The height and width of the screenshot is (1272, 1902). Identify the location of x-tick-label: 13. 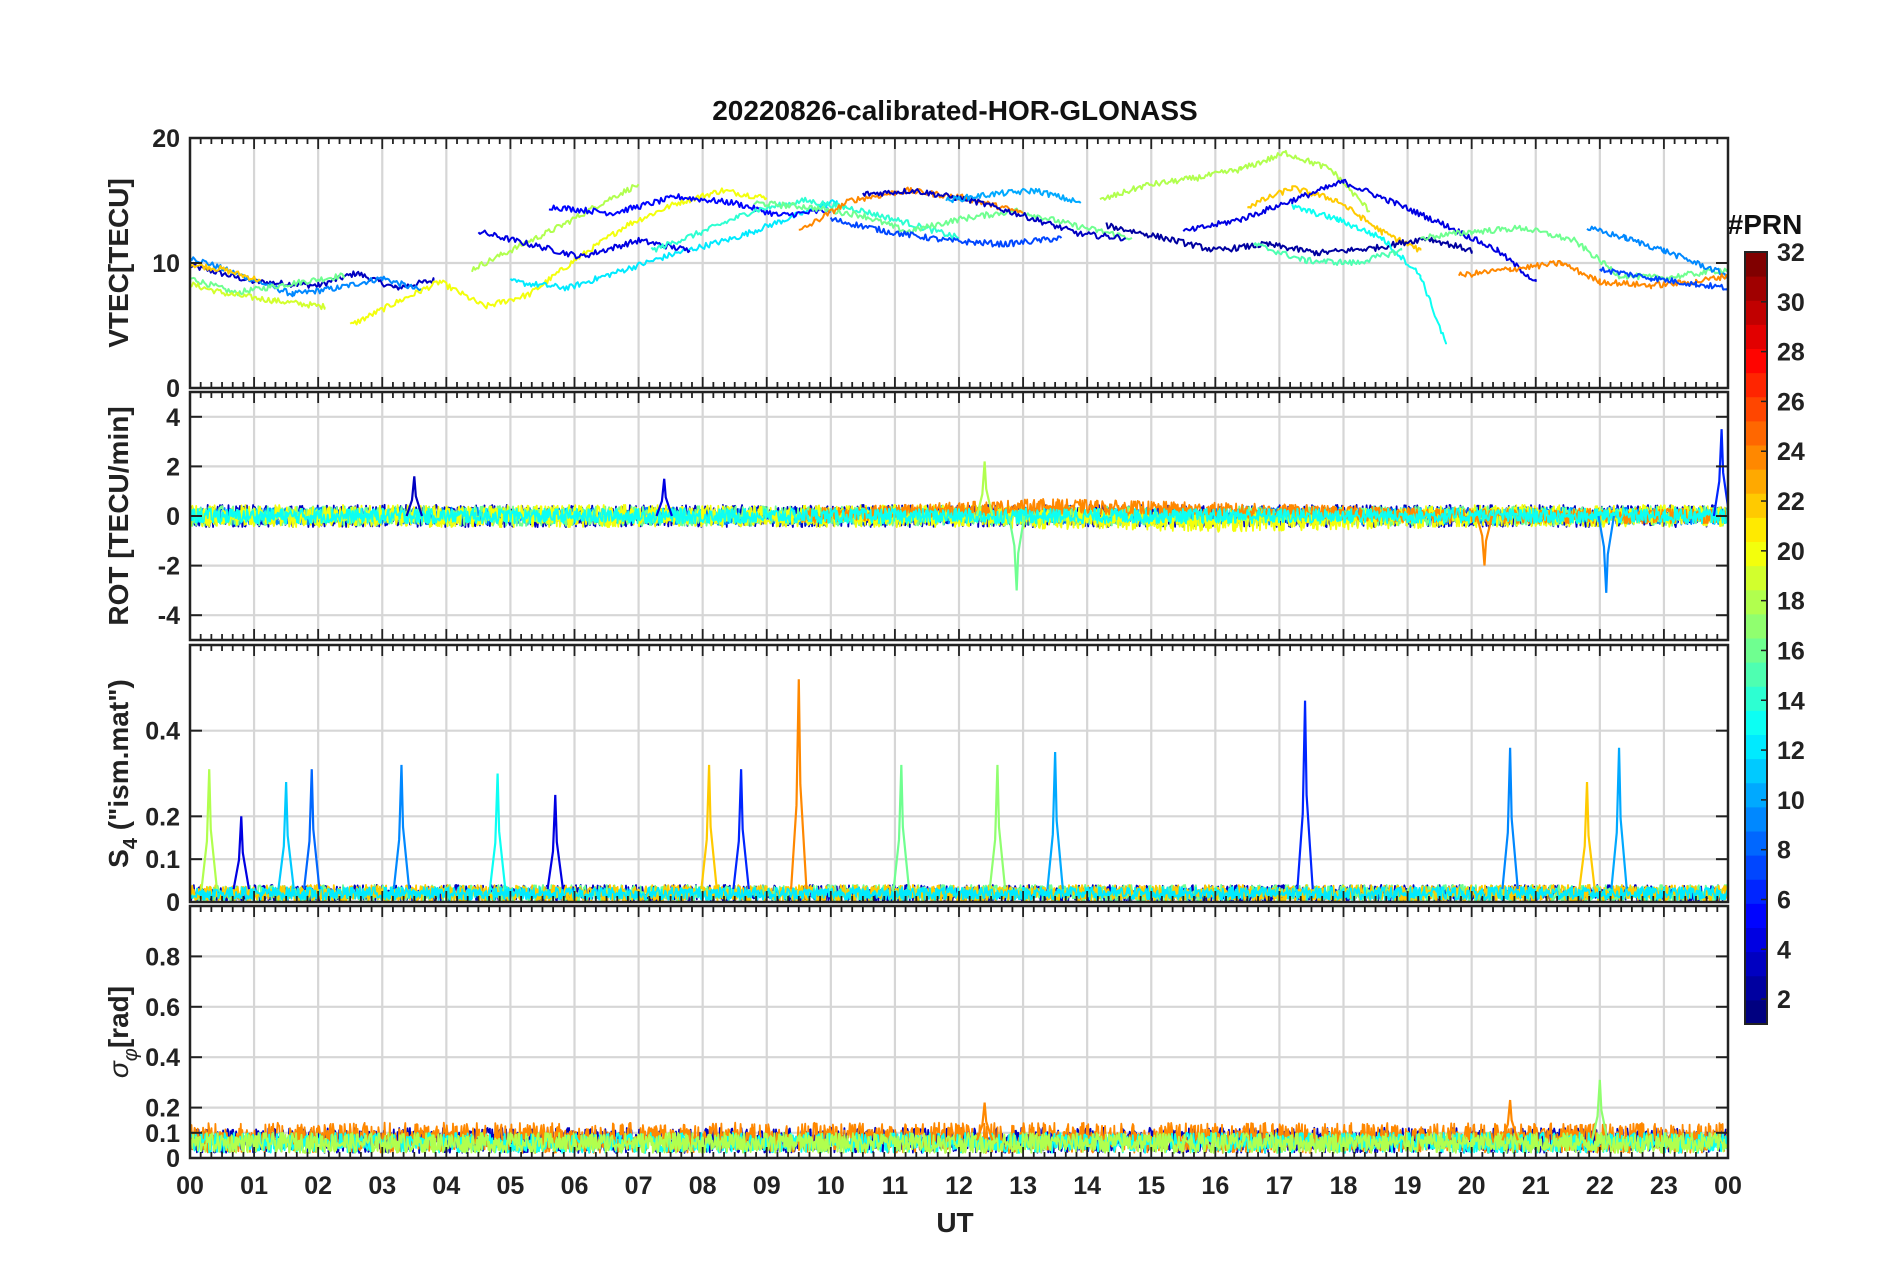
(1023, 1186).